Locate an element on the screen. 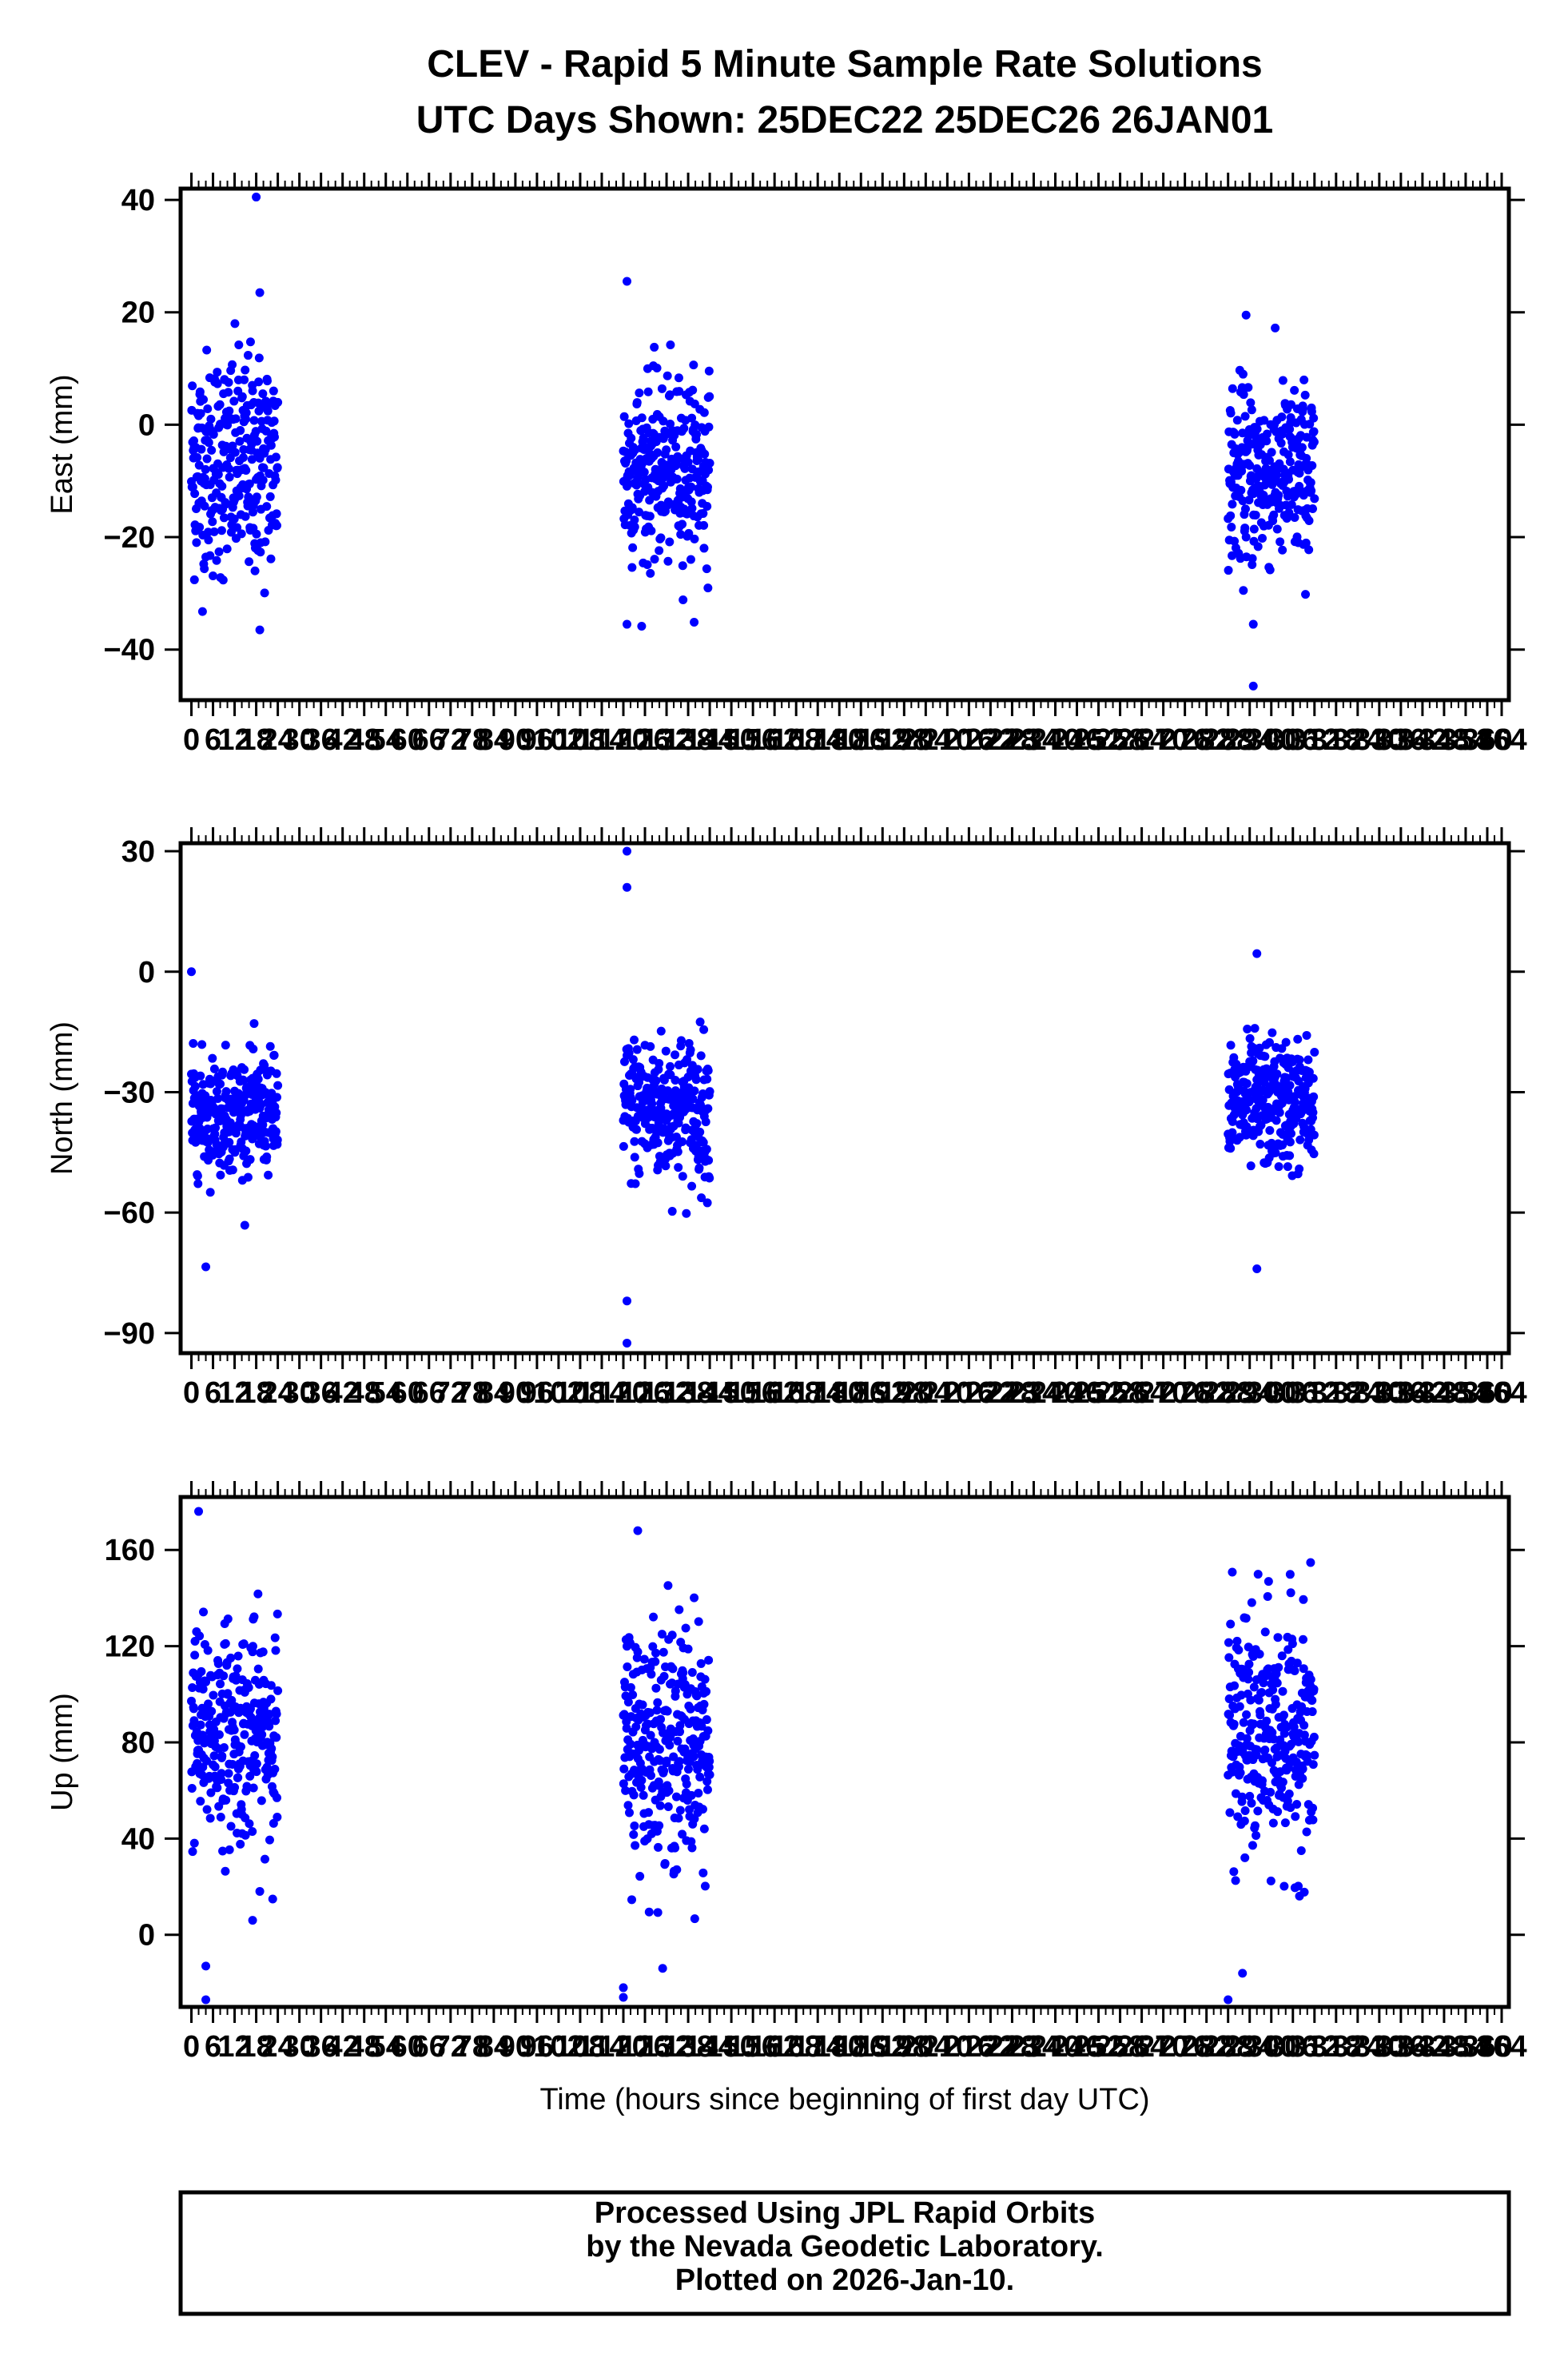 This screenshot has height=2357, width=1568. x-tick-label: 72 is located at coordinates (451, 1393).